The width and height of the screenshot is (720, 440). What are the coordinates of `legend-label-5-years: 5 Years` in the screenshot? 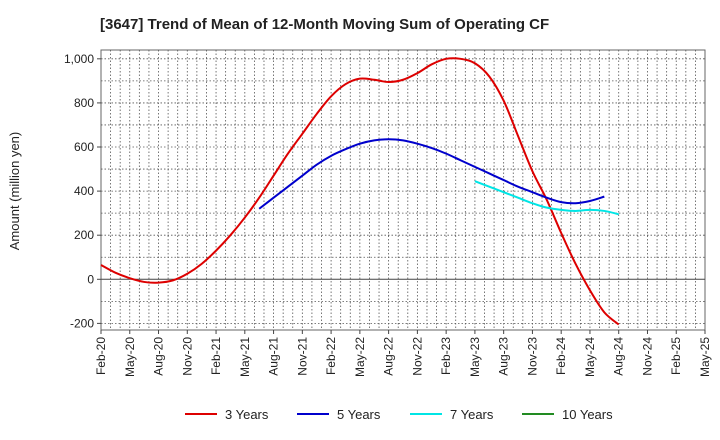 It's located at (359, 414).